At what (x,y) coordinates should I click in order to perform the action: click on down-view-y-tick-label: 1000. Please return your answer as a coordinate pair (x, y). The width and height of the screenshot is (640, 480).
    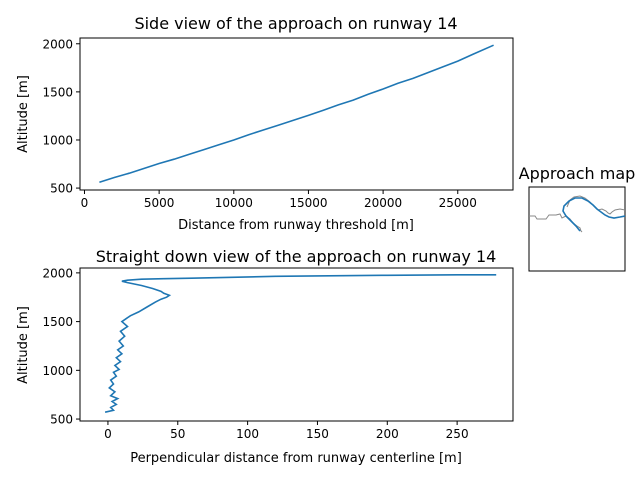
    Looking at the image, I should click on (57, 371).